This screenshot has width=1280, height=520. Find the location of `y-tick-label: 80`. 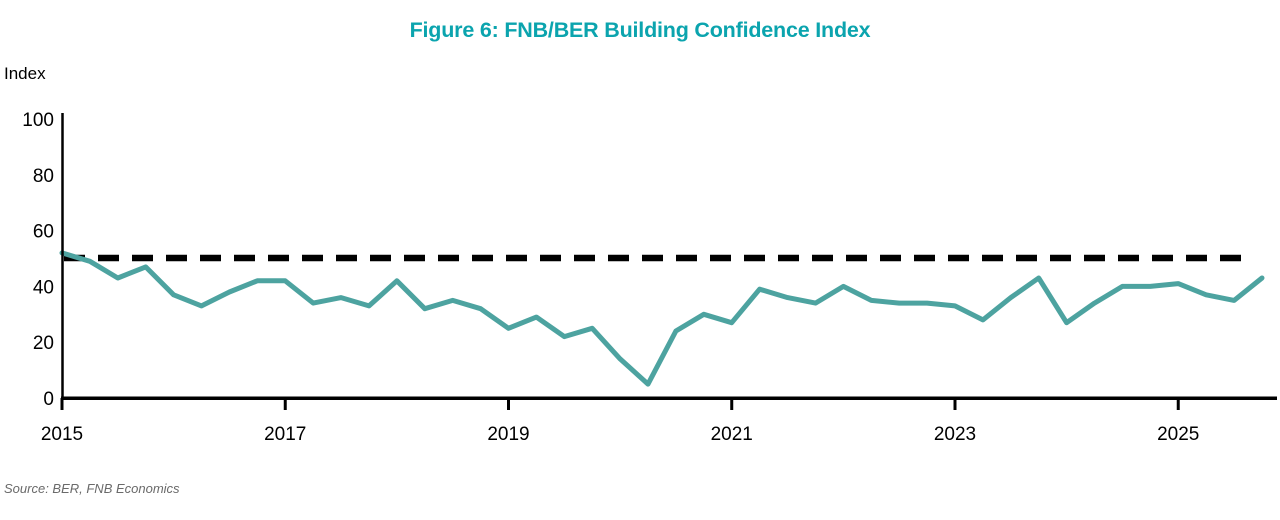

y-tick-label: 80 is located at coordinates (43, 176).